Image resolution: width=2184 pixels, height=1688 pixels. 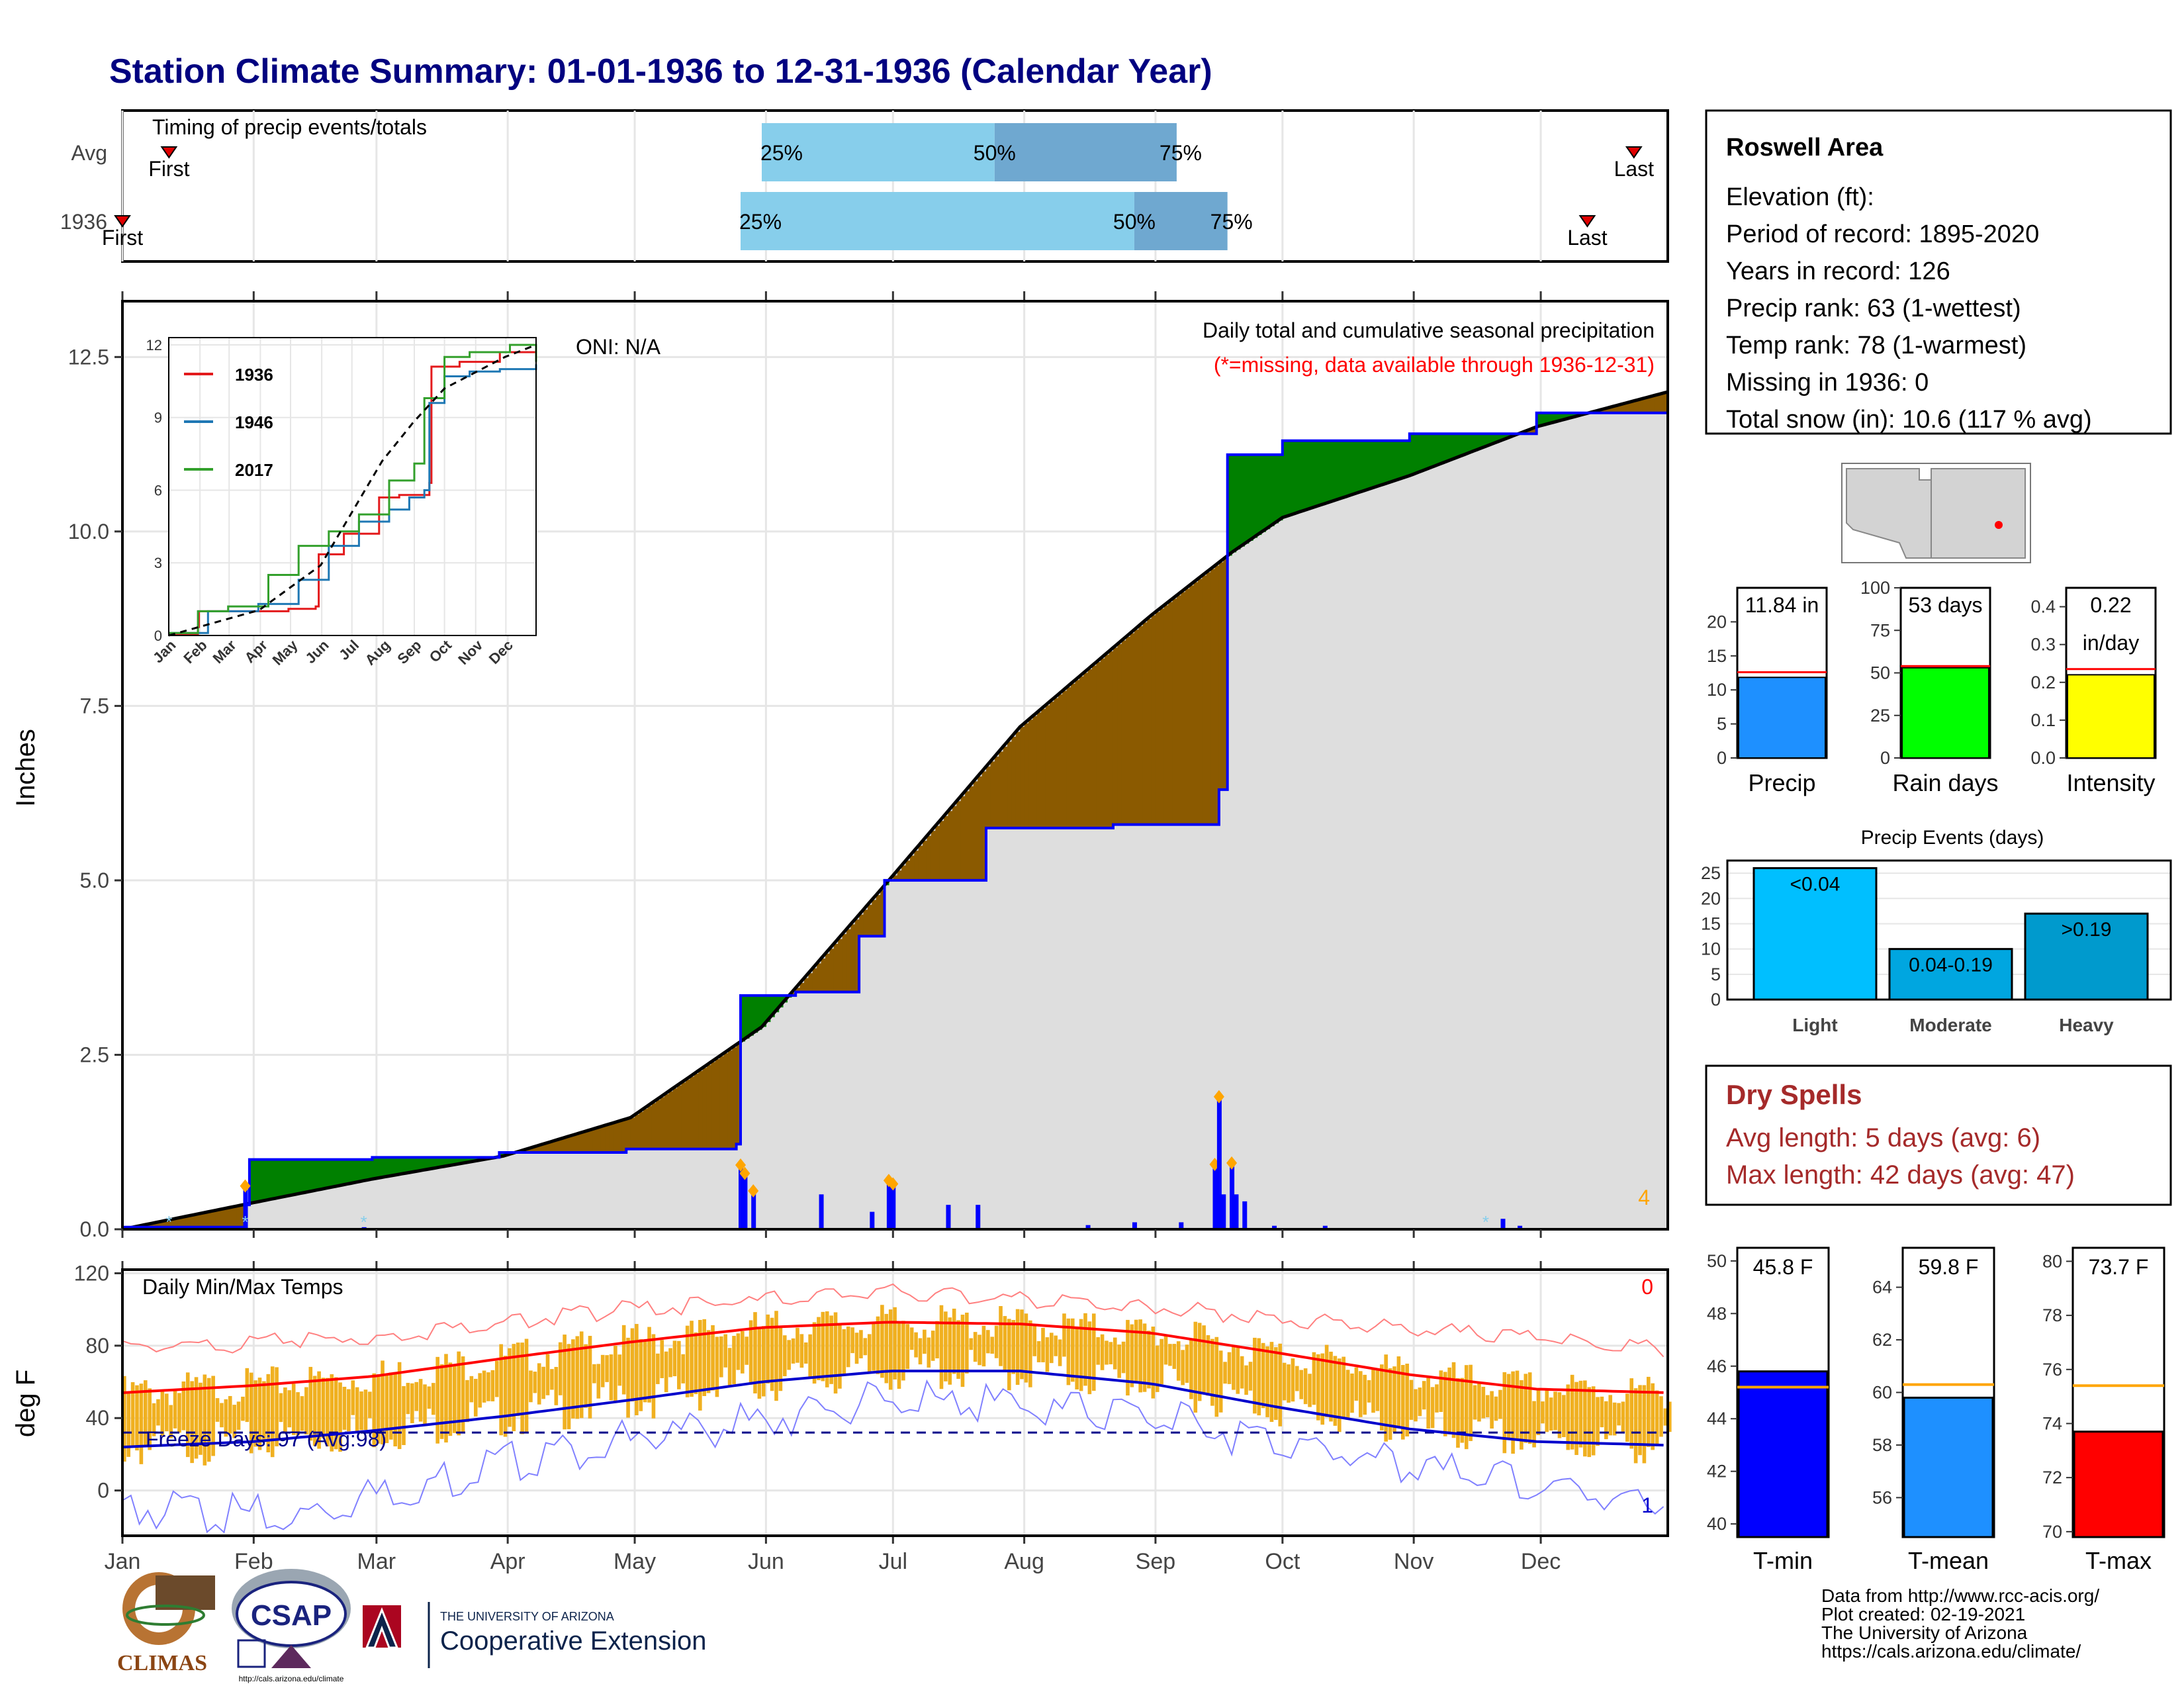 I want to click on timing-row-avg-label: Avg, so click(x=89, y=153).